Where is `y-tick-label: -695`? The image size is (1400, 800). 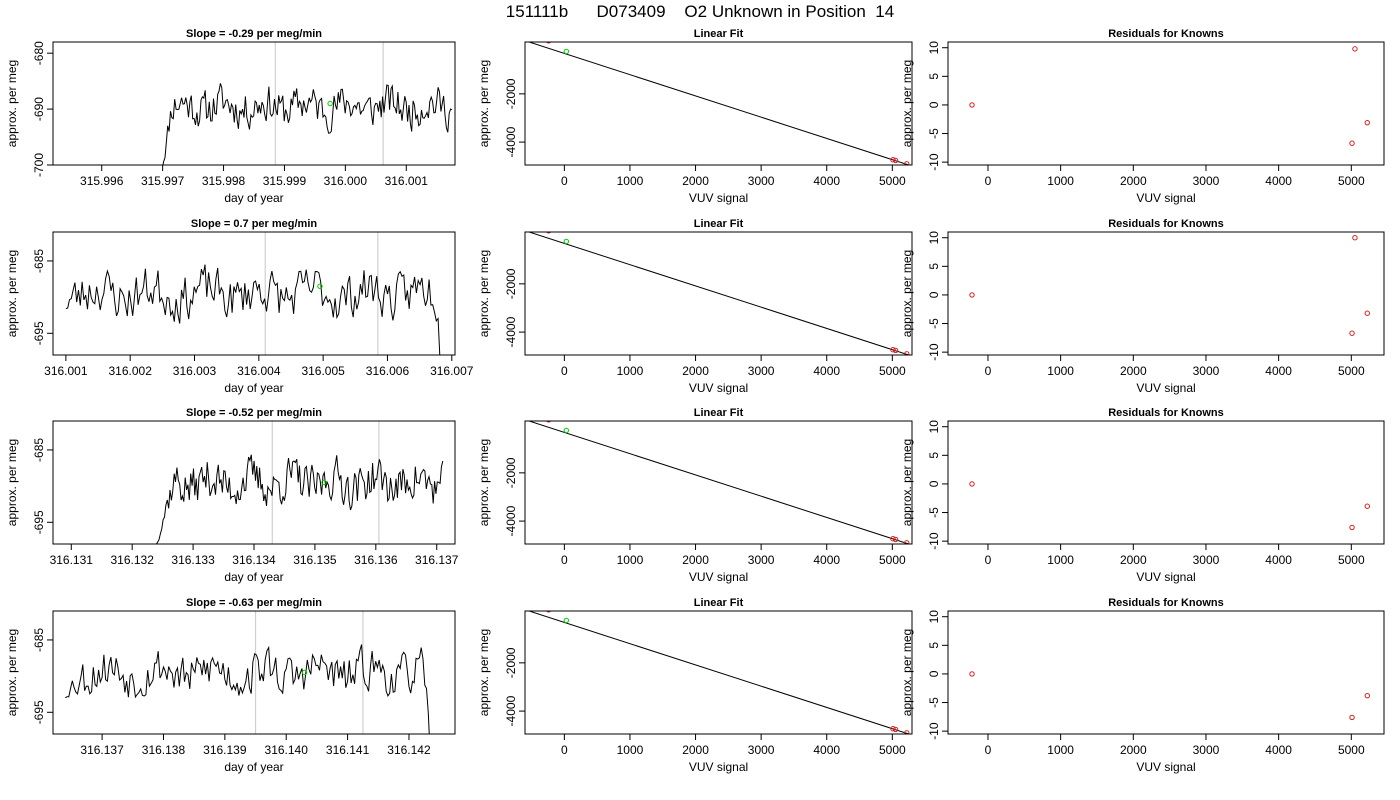 y-tick-label: -695 is located at coordinates (39, 522).